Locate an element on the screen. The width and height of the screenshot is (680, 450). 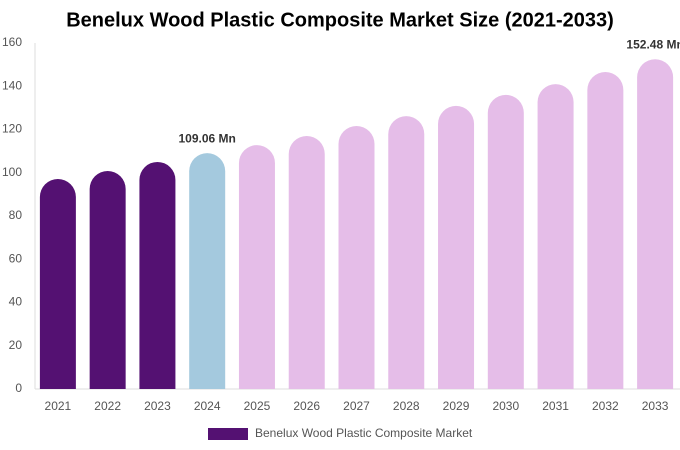
x-tick-label: 2033 is located at coordinates (655, 406).